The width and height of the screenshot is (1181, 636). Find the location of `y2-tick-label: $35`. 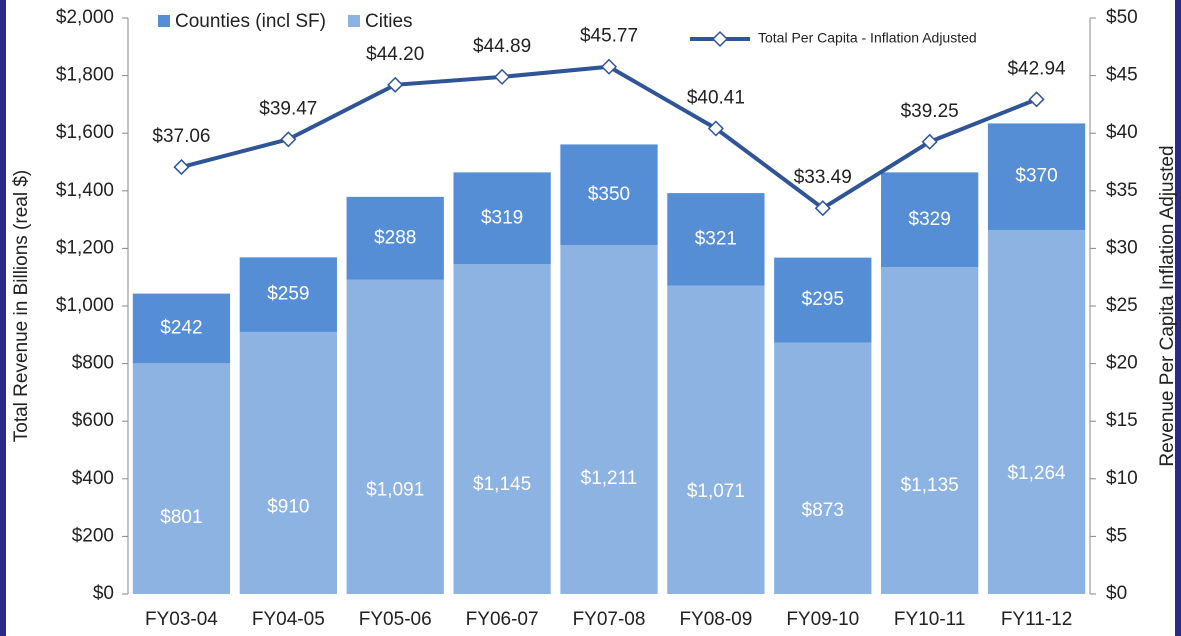

y2-tick-label: $35 is located at coordinates (1122, 190).